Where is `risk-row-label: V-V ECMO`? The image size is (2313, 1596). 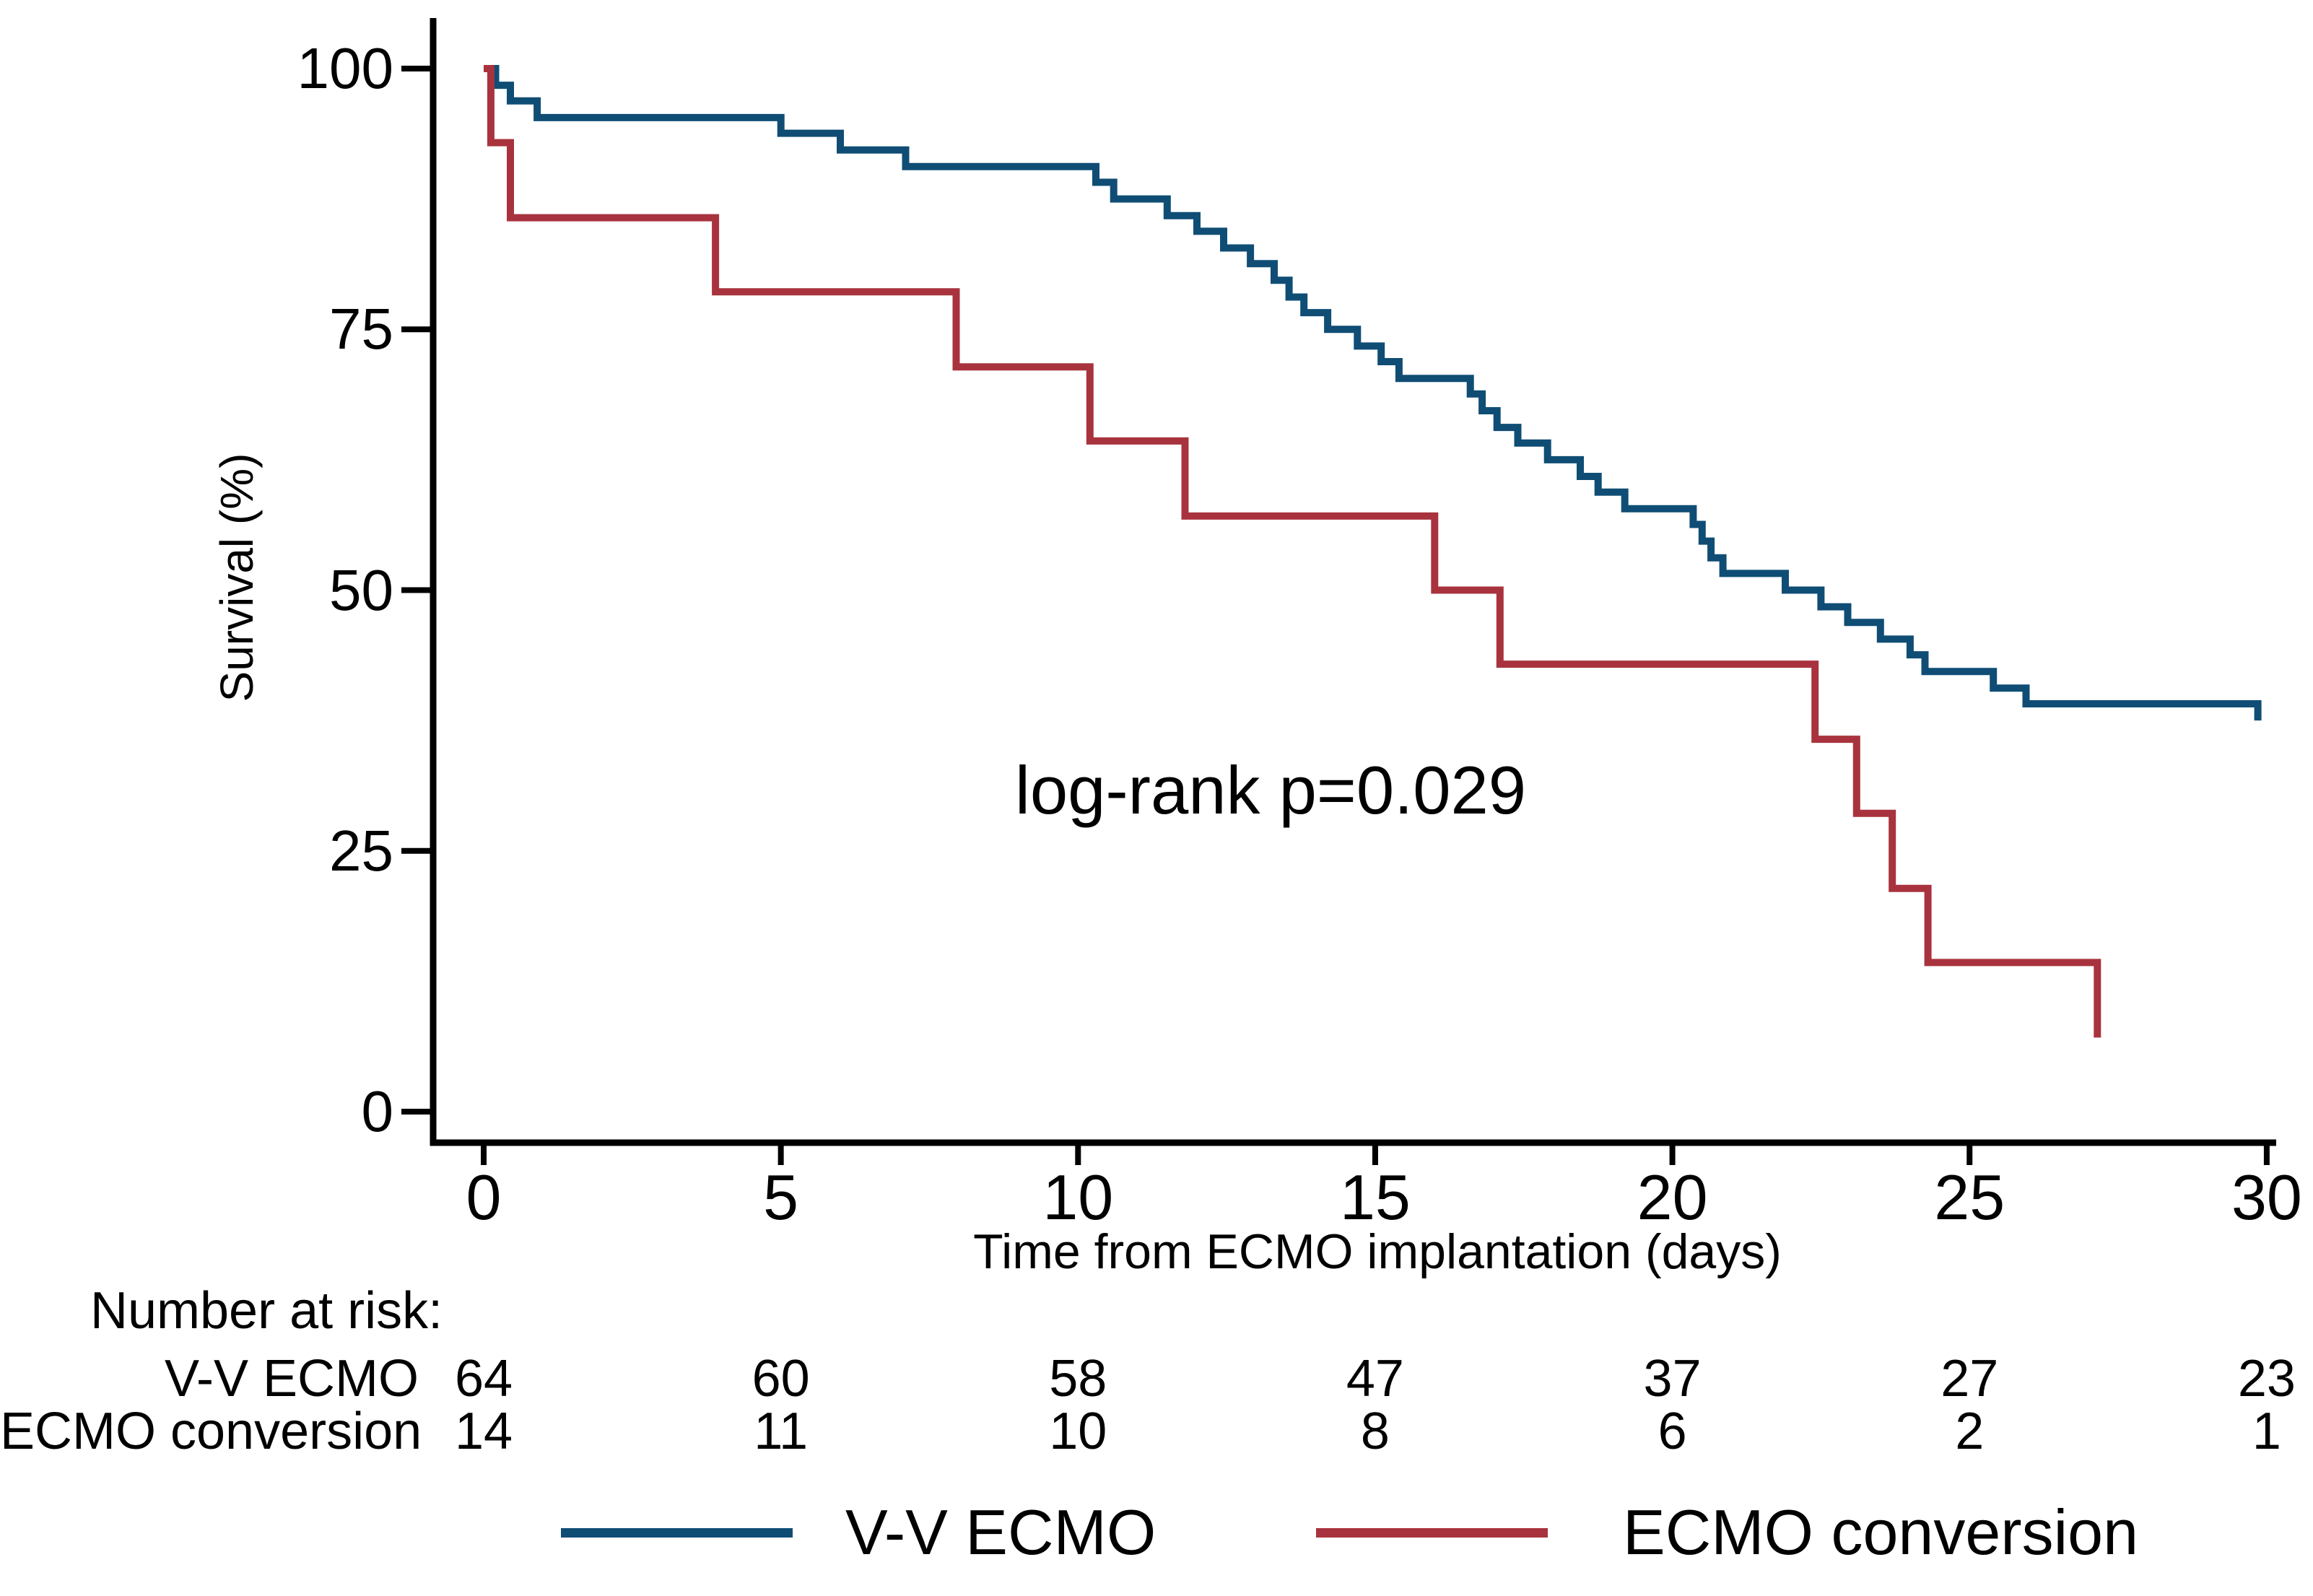 risk-row-label: V-V ECMO is located at coordinates (291, 1379).